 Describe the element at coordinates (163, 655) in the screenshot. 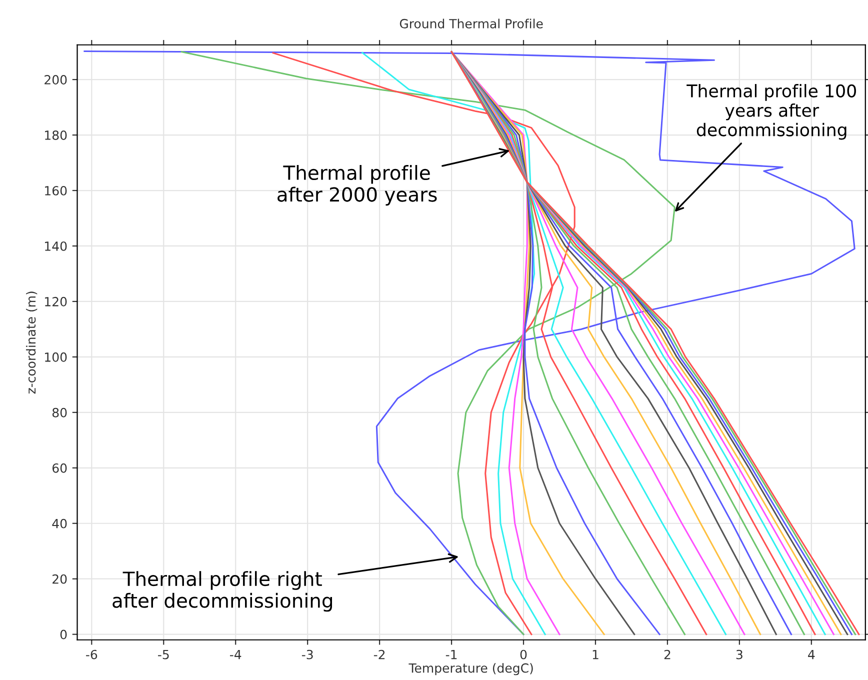

I see `x-tick-label: -5` at that location.